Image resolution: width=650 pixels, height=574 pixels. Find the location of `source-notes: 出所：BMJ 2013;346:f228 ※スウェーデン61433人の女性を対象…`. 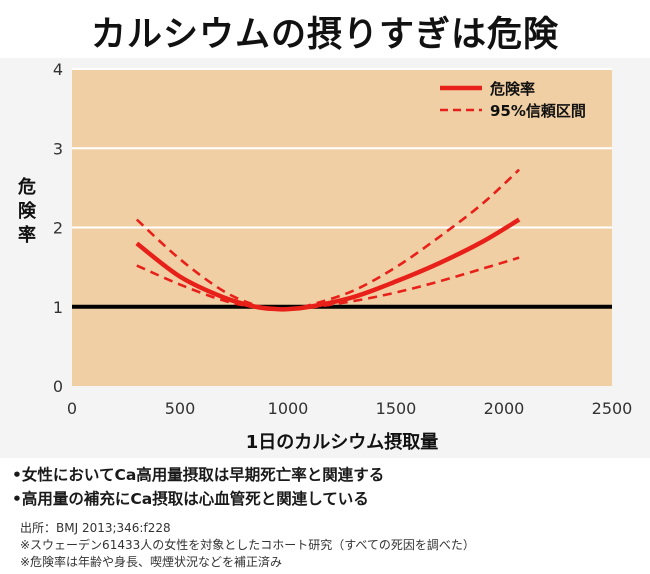

source-notes: 出所：BMJ 2013;346:f228 ※スウェーデン61433人の女性を対象… is located at coordinates (247, 545).